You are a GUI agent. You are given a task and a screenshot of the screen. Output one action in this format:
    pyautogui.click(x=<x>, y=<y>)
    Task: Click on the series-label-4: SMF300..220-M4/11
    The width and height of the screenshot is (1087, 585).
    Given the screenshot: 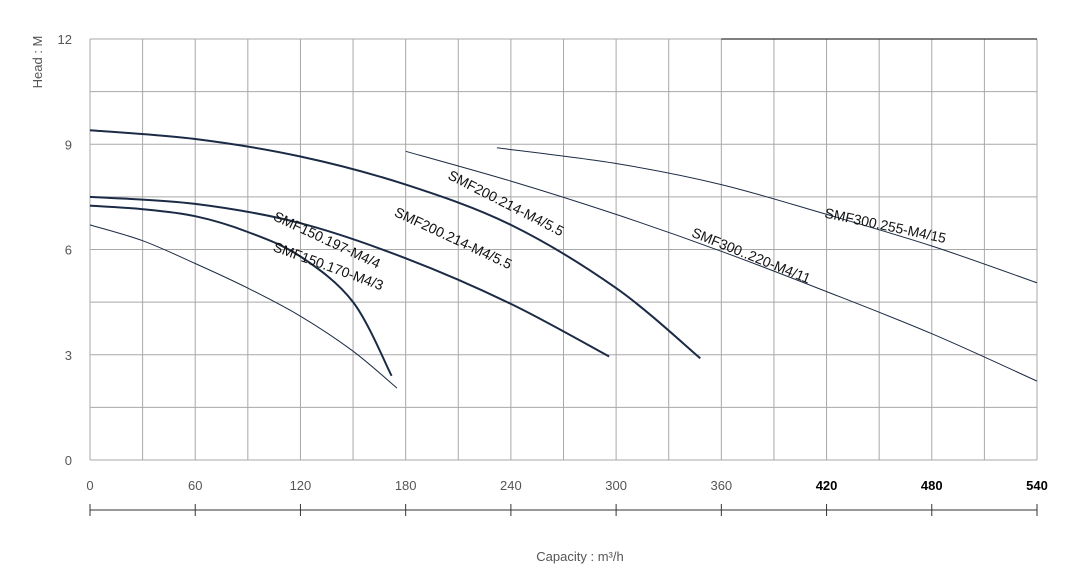 What is the action you would take?
    pyautogui.click(x=752, y=255)
    